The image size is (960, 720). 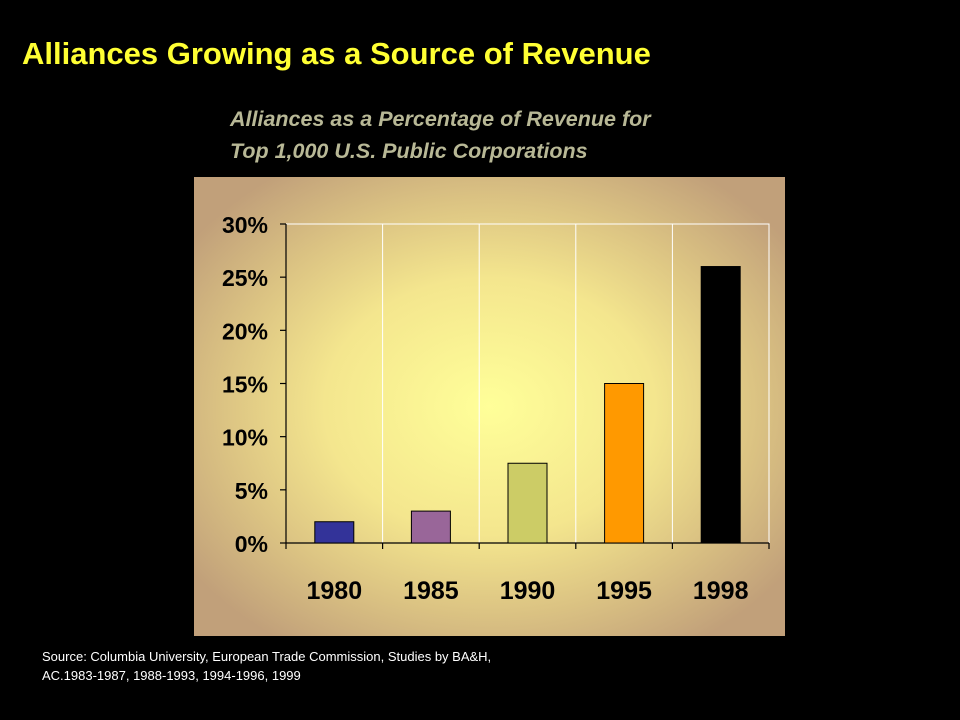 I want to click on chart-subtitle-line-2: Top 1,000 U.S. Public Corporations, so click(x=409, y=151).